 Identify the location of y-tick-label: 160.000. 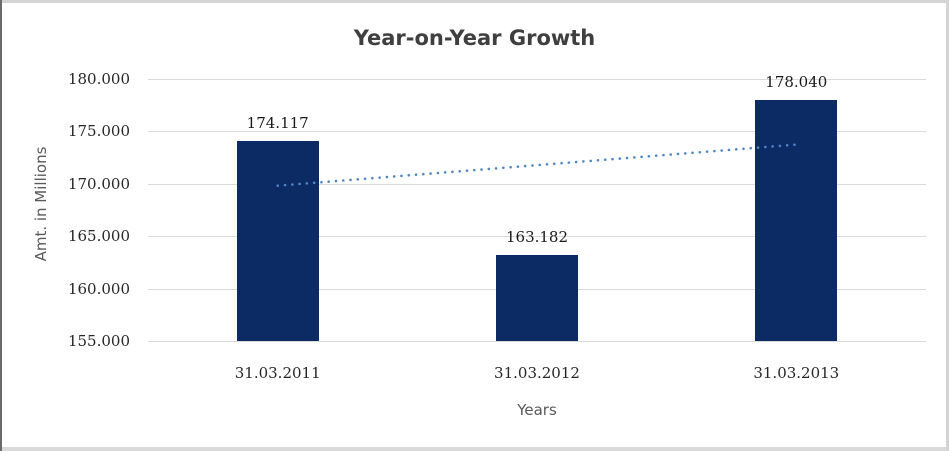
(98, 288).